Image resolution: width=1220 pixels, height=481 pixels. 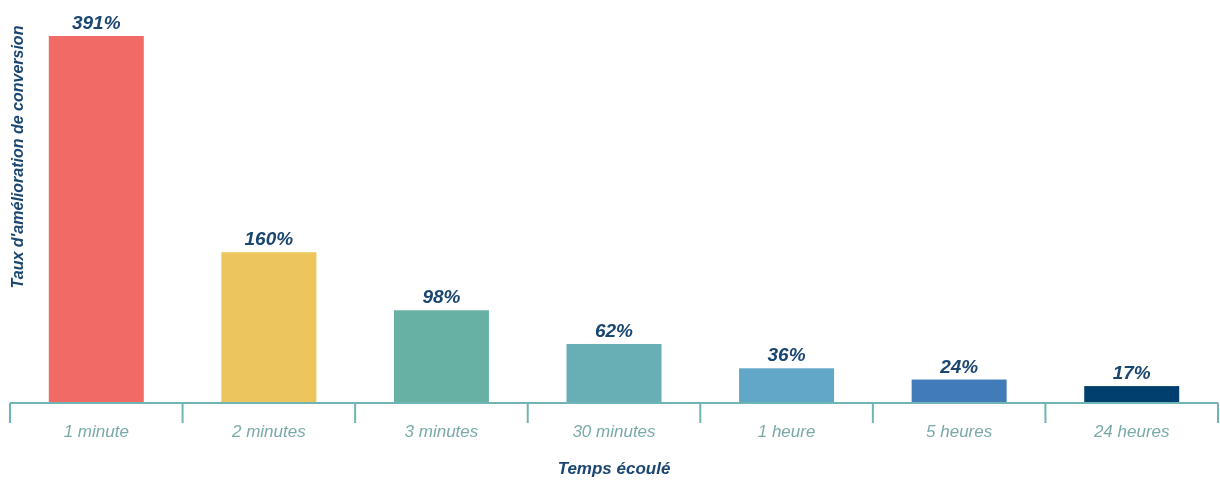 What do you see at coordinates (614, 431) in the screenshot?
I see `x-tick-label: 30 minutes` at bounding box center [614, 431].